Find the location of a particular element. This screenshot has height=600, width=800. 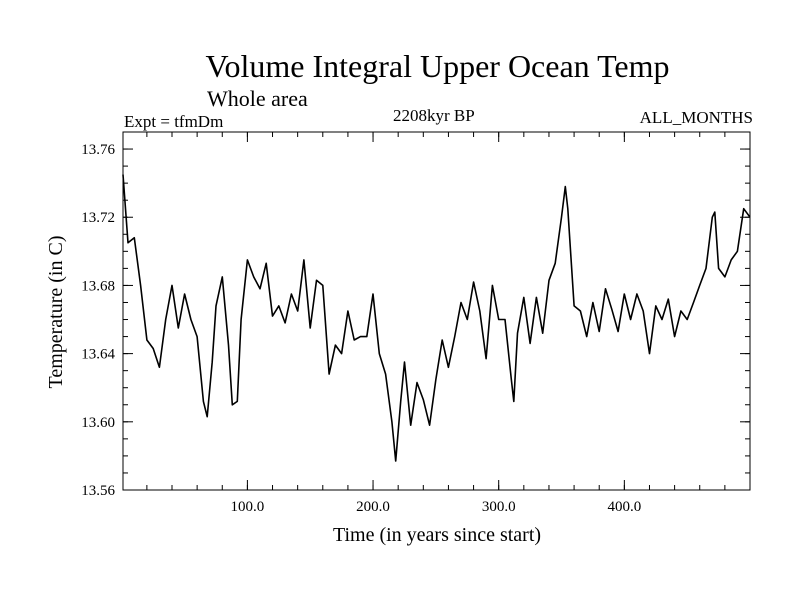

y-tick-label: 13.60 is located at coordinates (98, 423).